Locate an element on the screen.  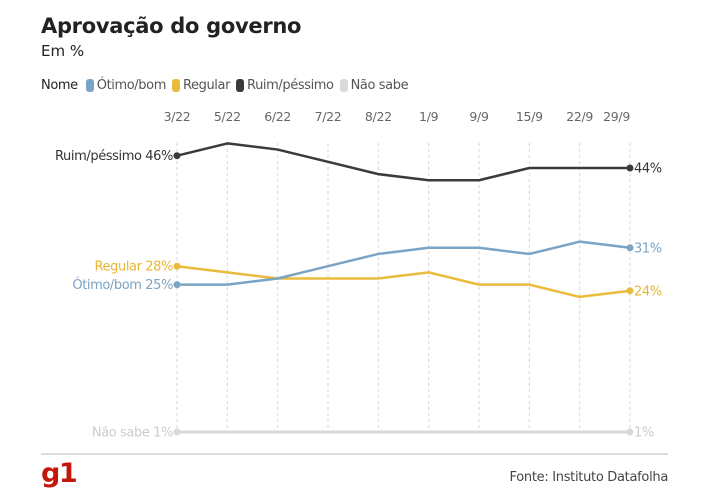
series-line-otimo-bom is located at coordinates (404, 263).